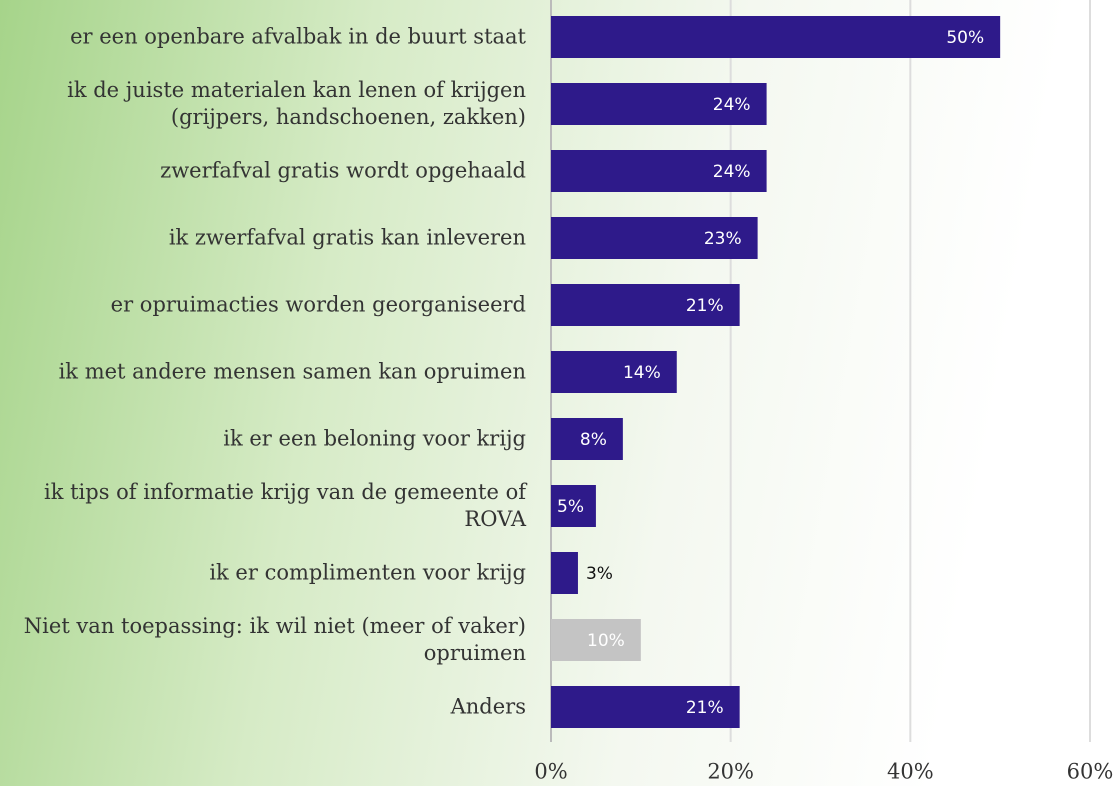  I want to click on value-label: 3%, so click(599, 574).